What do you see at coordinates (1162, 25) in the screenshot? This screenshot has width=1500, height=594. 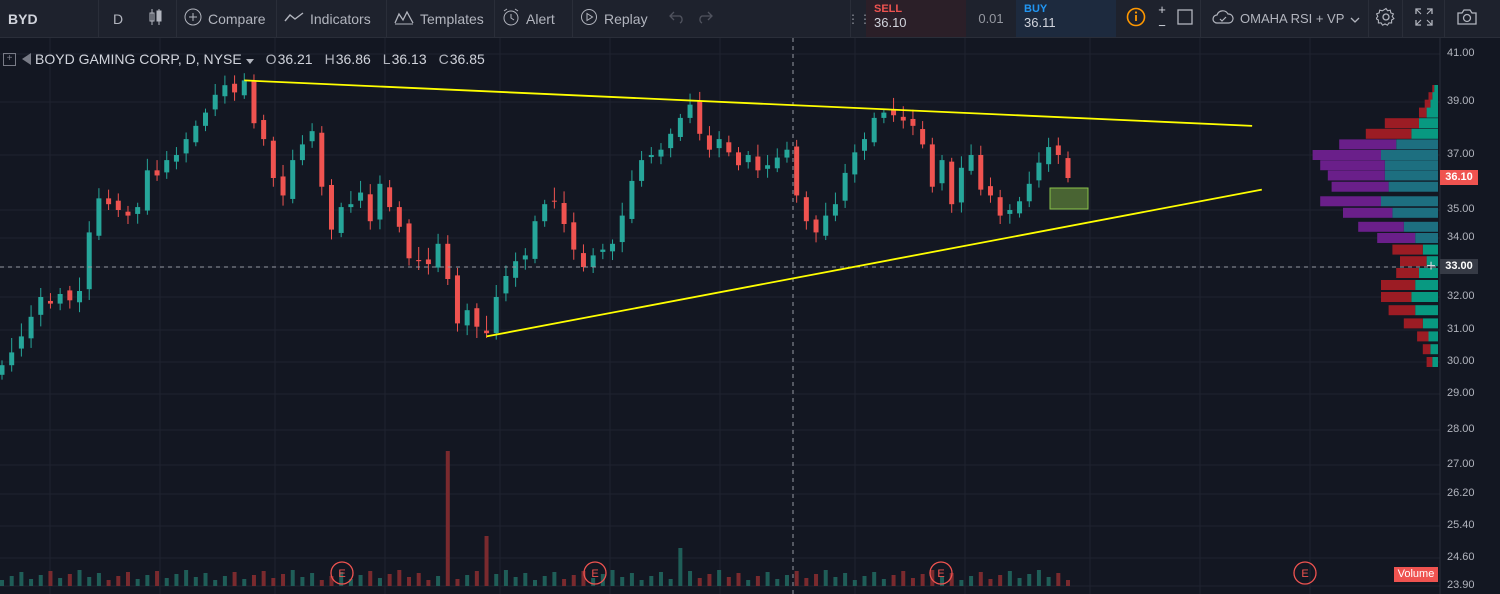 I see `minus-icon: −` at bounding box center [1162, 25].